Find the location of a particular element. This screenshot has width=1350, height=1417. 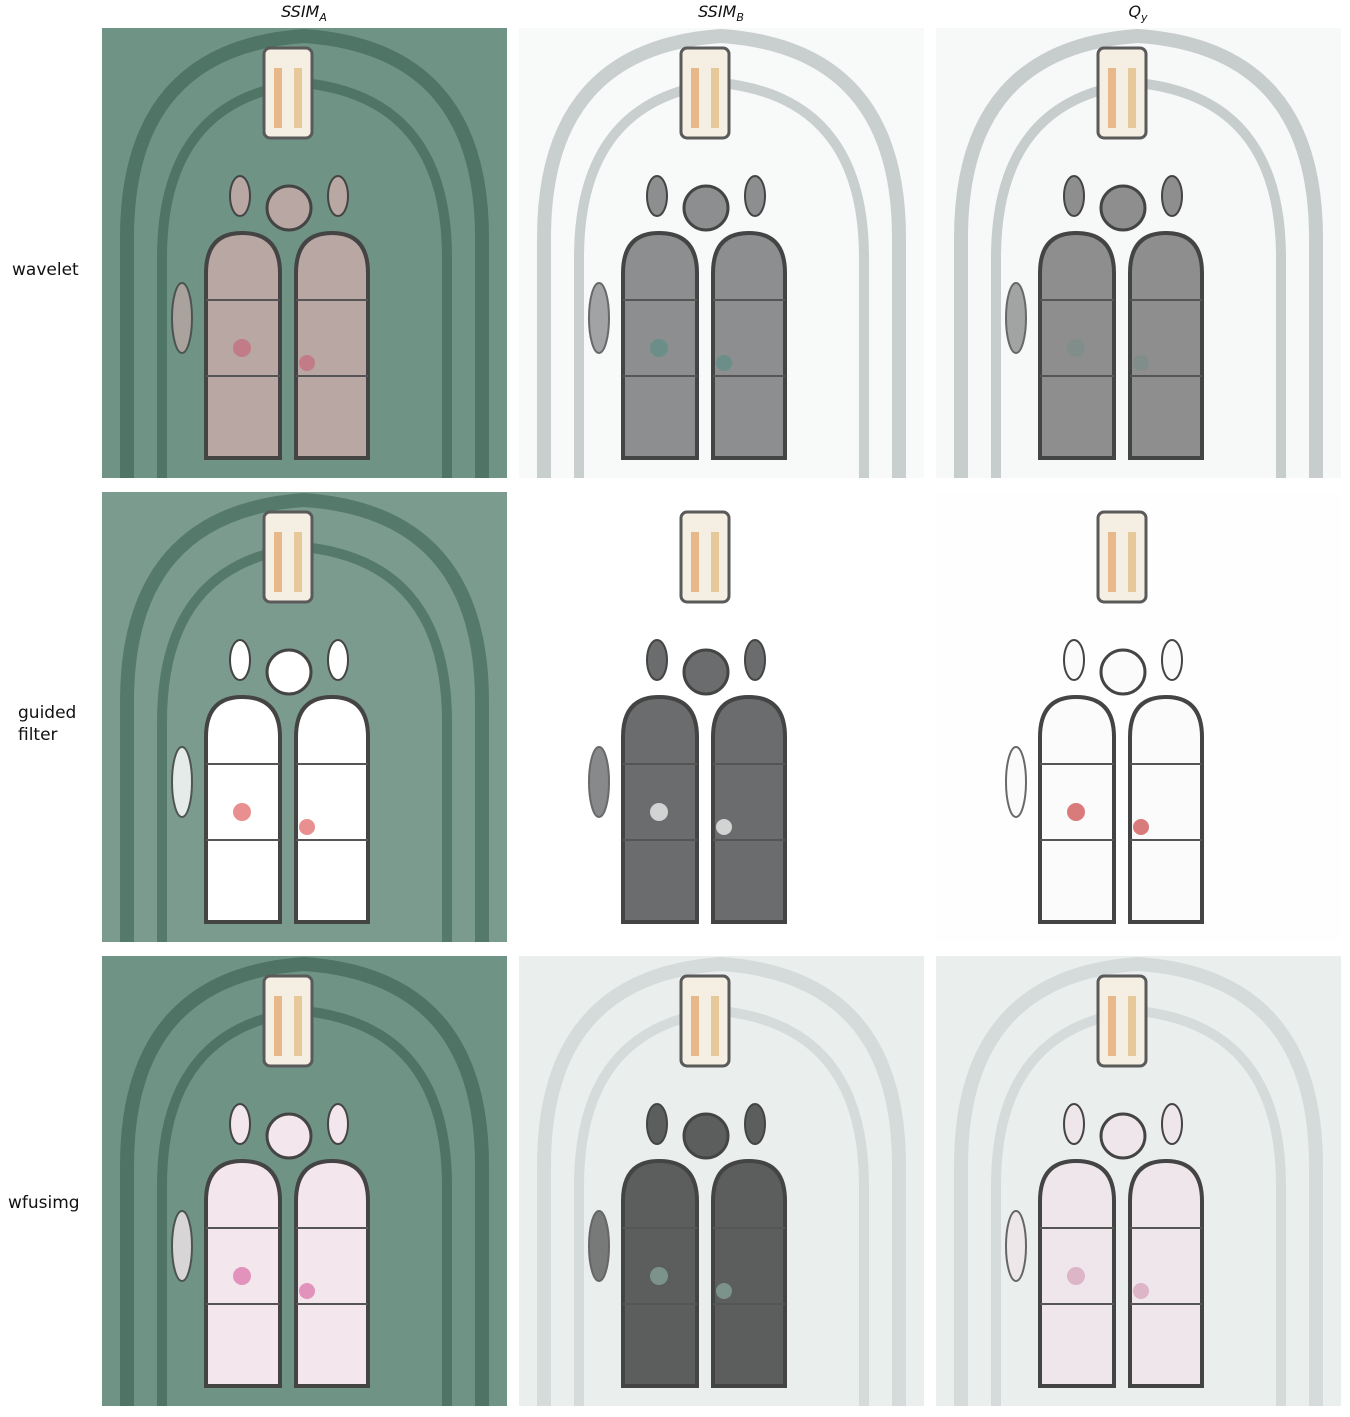

panel-wavelet-ssim-a is located at coordinates (304, 253).